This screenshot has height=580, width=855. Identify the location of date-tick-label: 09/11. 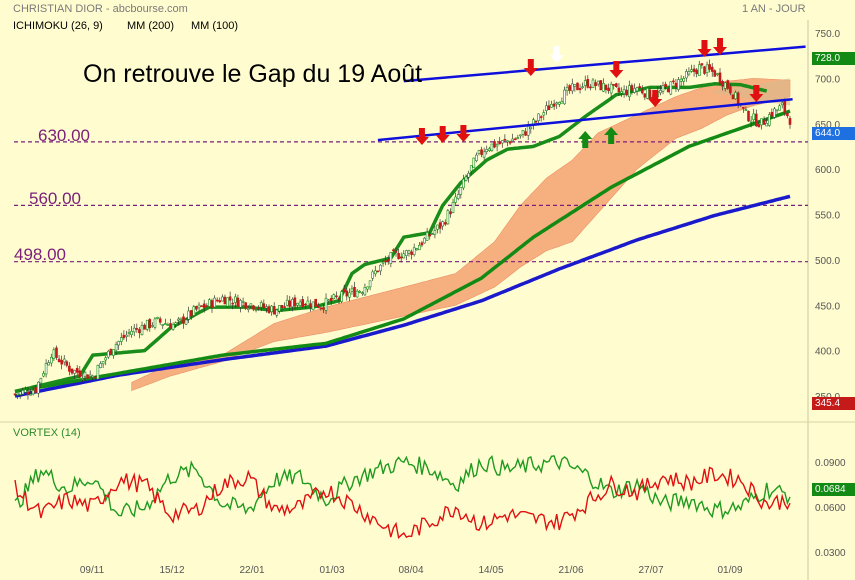
(92, 570).